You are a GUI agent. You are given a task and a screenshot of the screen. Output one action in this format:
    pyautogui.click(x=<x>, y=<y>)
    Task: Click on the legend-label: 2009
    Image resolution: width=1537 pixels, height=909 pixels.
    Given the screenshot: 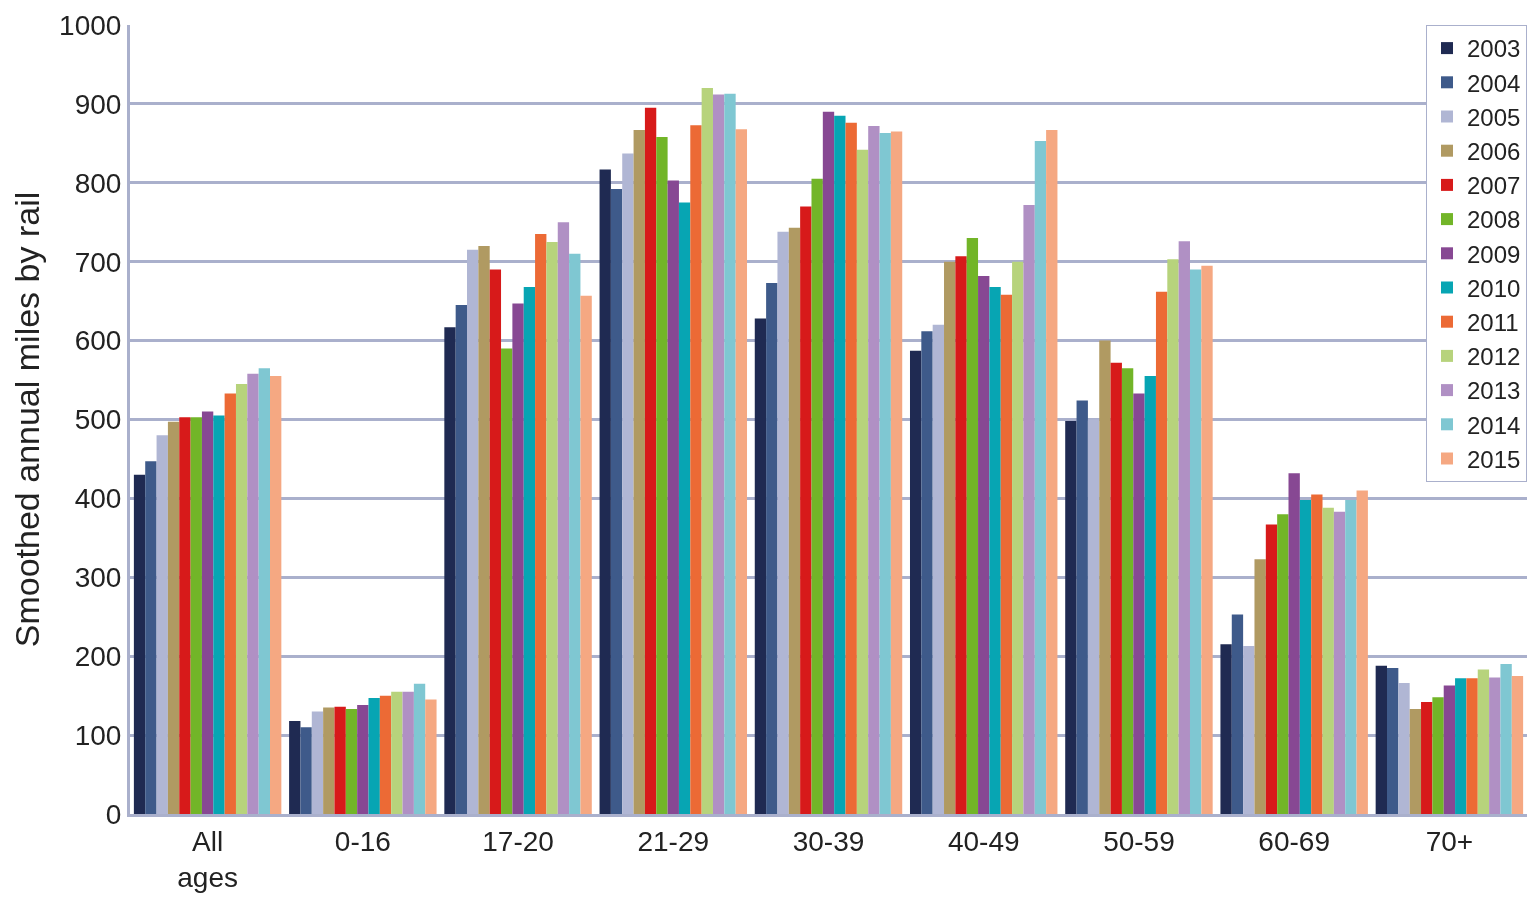 What is the action you would take?
    pyautogui.click(x=1494, y=254)
    